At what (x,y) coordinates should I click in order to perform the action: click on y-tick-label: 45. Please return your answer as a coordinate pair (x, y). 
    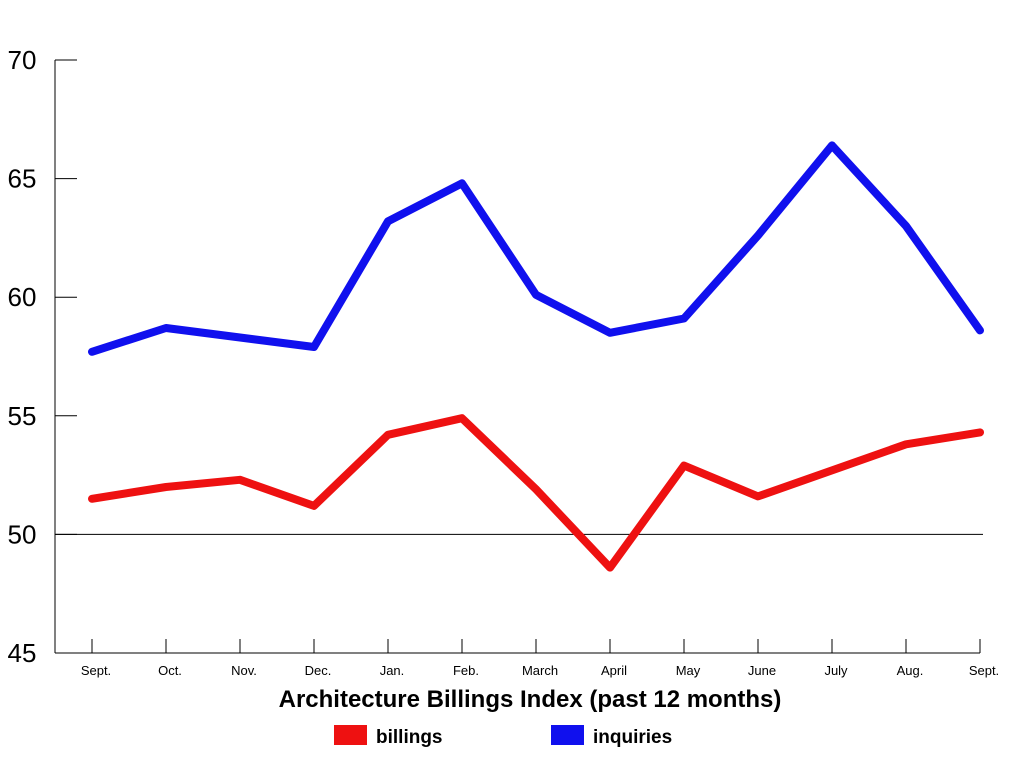
    Looking at the image, I should click on (22, 653).